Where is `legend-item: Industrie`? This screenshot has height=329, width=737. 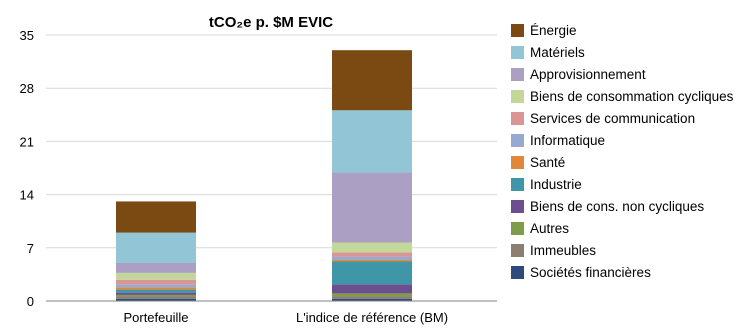
legend-item: Industrie is located at coordinates (624, 184).